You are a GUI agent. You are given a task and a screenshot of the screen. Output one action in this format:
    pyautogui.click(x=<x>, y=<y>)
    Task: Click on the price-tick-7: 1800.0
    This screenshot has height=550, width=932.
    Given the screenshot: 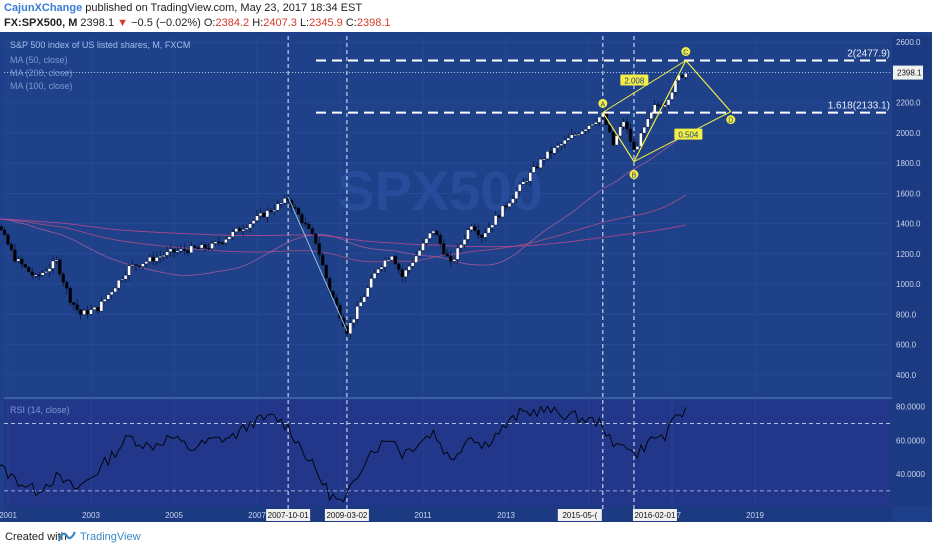 What is the action you would take?
    pyautogui.click(x=908, y=163)
    